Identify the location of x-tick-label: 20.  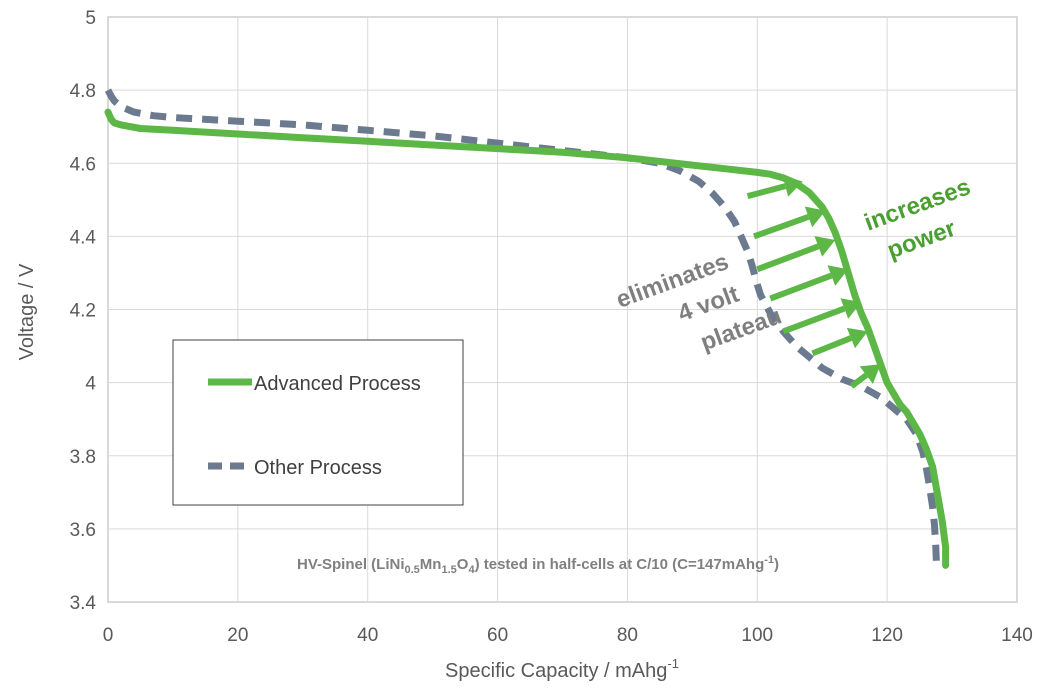
(237, 635).